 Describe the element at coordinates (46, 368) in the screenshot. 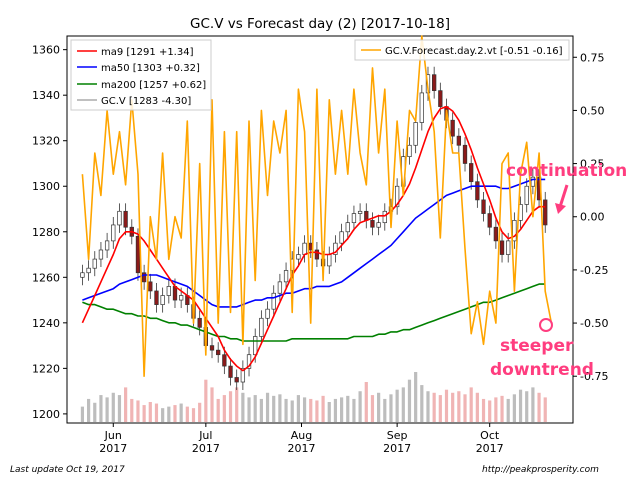

I see `left-axis-tick-label: 1220` at that location.